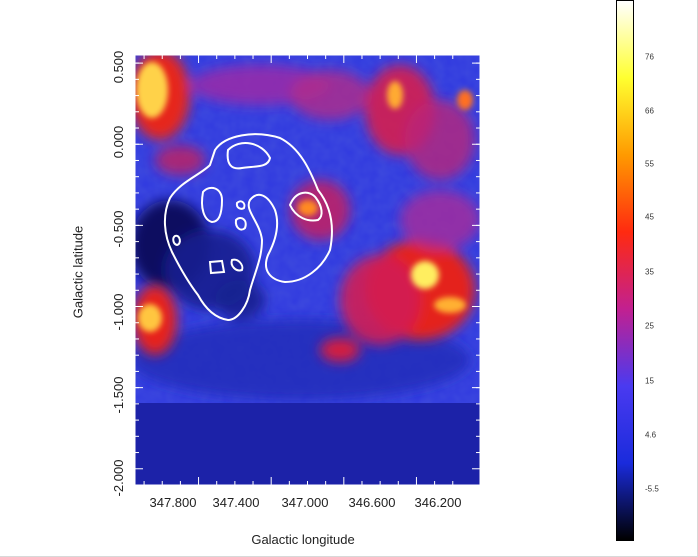 The height and width of the screenshot is (557, 698). Describe the element at coordinates (649, 164) in the screenshot. I see `colorbar-tick-label: 55` at that location.